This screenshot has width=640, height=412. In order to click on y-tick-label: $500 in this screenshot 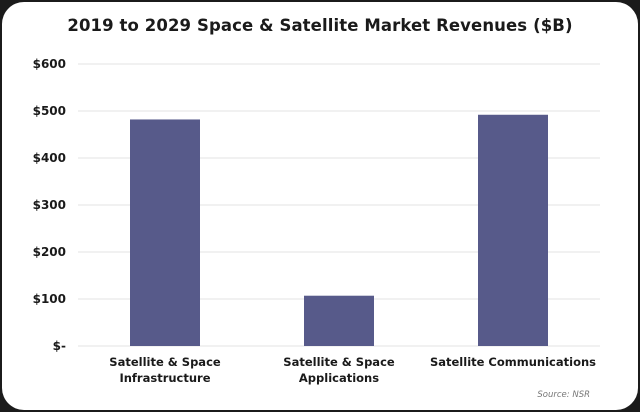, I will do `click(49, 111)`.